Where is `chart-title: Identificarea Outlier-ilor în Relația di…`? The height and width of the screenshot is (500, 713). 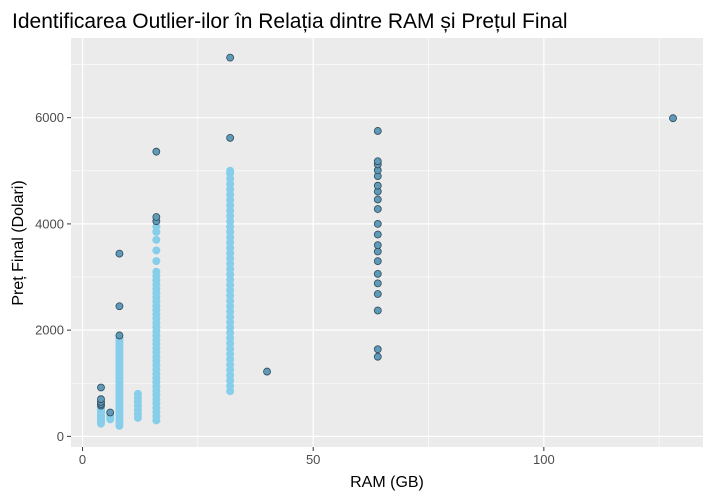
chart-title: Identificarea Outlier-ilor în Relația di… is located at coordinates (290, 21).